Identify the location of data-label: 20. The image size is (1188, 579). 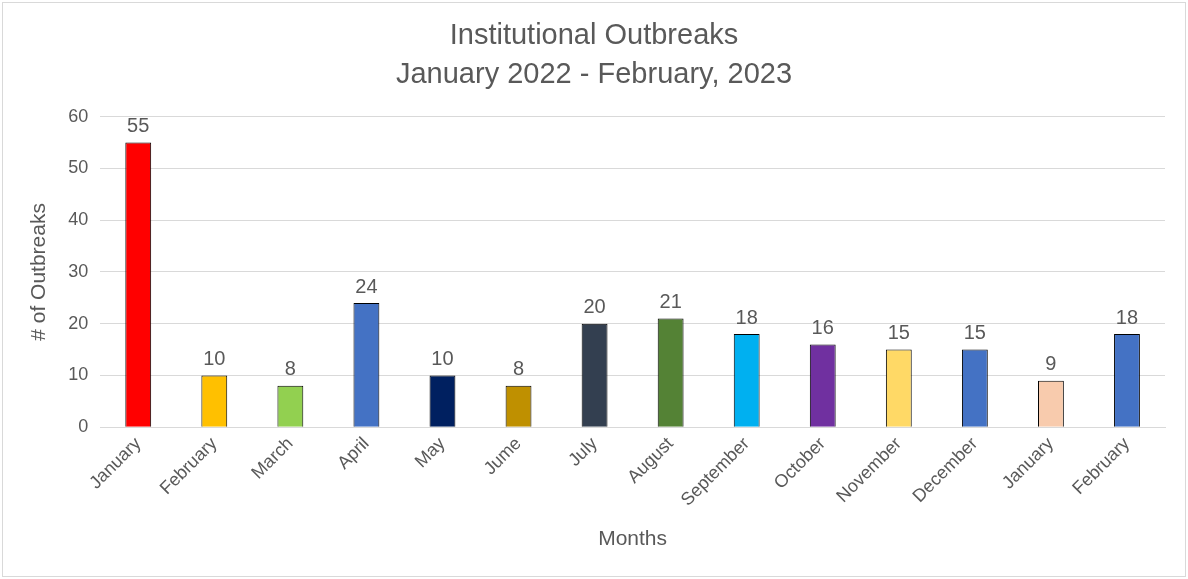
(594, 306).